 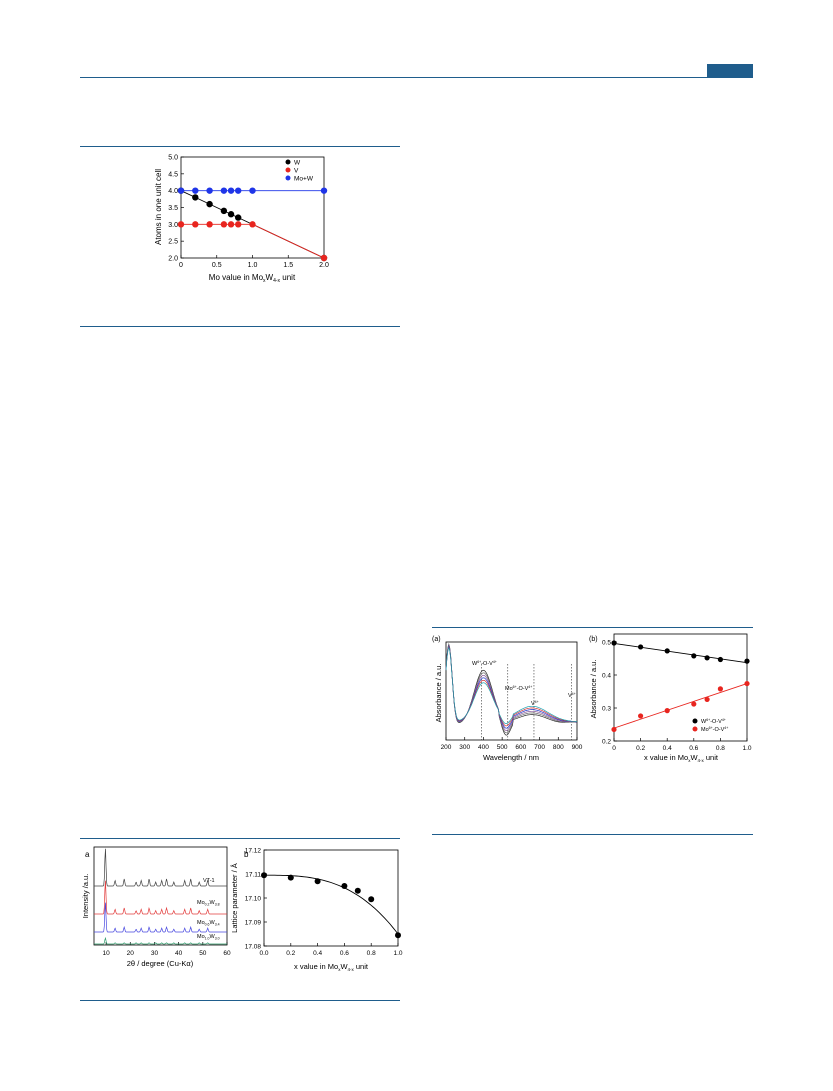 I want to click on absorbance-trend-frame, so click(x=680, y=687).